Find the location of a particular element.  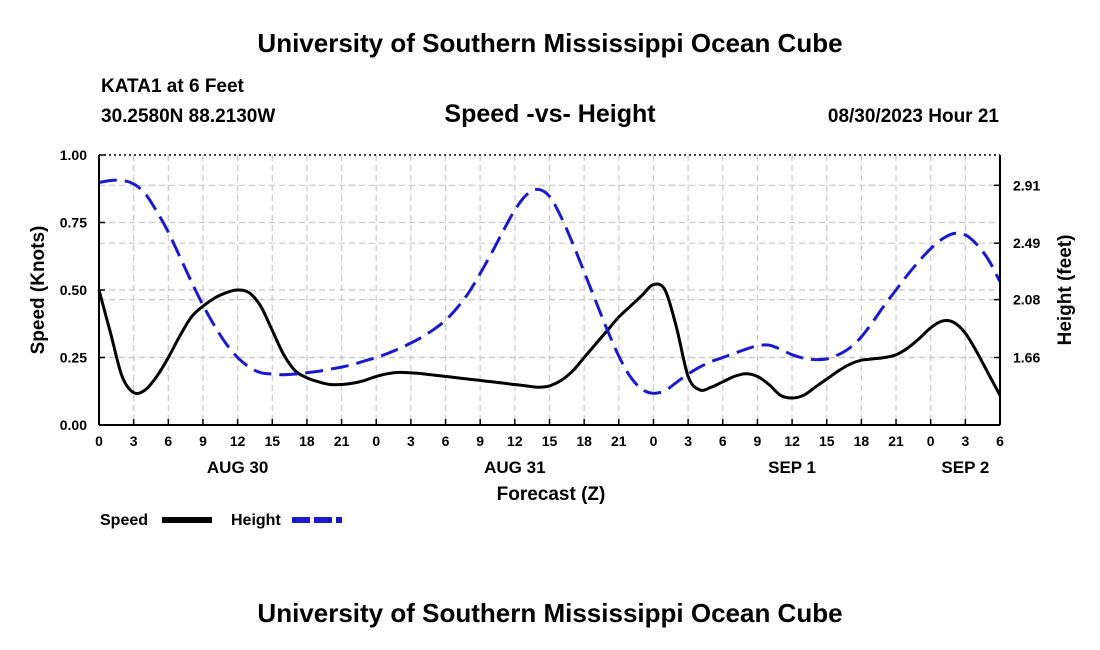

series-line-speed is located at coordinates (549, 341).